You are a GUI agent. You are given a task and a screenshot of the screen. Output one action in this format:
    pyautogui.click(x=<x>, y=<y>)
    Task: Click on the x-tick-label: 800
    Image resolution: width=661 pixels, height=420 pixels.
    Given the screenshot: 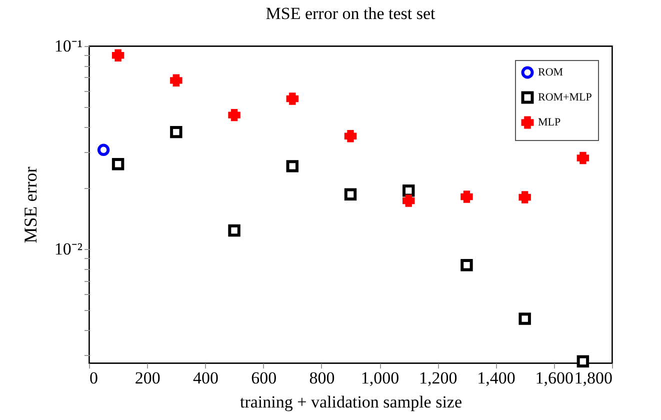 What is the action you would take?
    pyautogui.click(x=322, y=378)
    